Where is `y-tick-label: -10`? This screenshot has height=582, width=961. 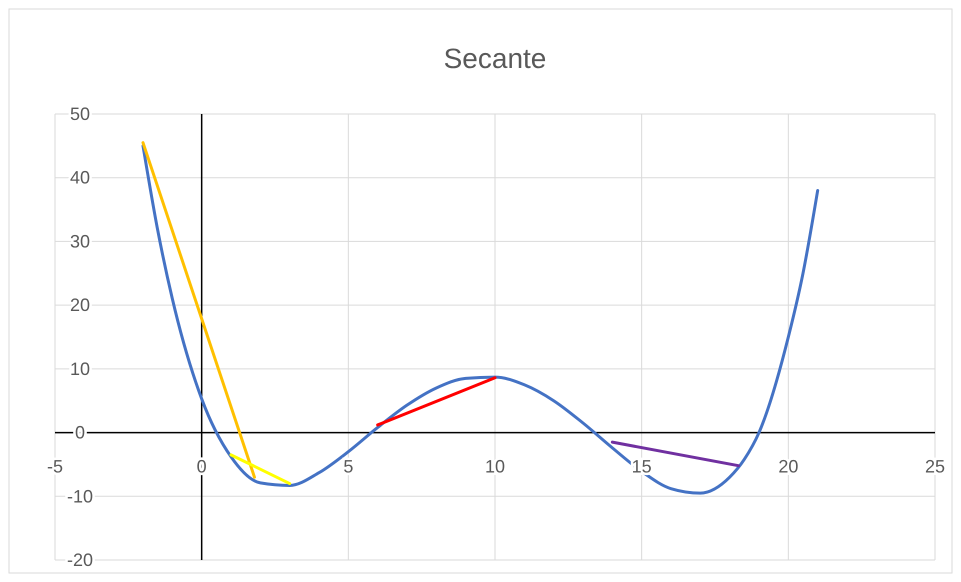
y-tick-label: -10 is located at coordinates (80, 496).